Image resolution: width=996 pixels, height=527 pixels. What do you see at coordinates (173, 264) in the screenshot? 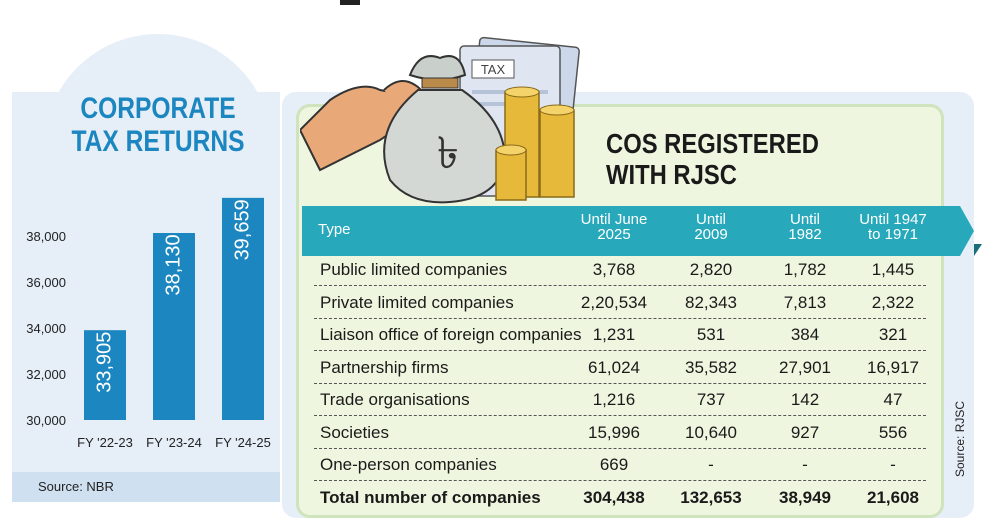
I see `bar-value-label: 38,130` at bounding box center [173, 264].